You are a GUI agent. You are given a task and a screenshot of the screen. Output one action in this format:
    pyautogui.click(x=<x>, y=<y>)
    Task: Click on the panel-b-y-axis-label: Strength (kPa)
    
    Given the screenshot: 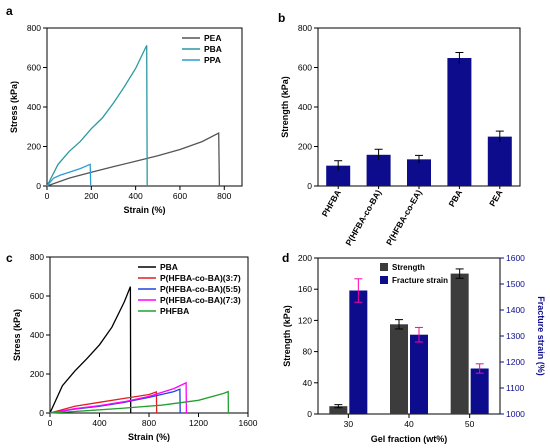 What is the action you would take?
    pyautogui.click(x=285, y=107)
    